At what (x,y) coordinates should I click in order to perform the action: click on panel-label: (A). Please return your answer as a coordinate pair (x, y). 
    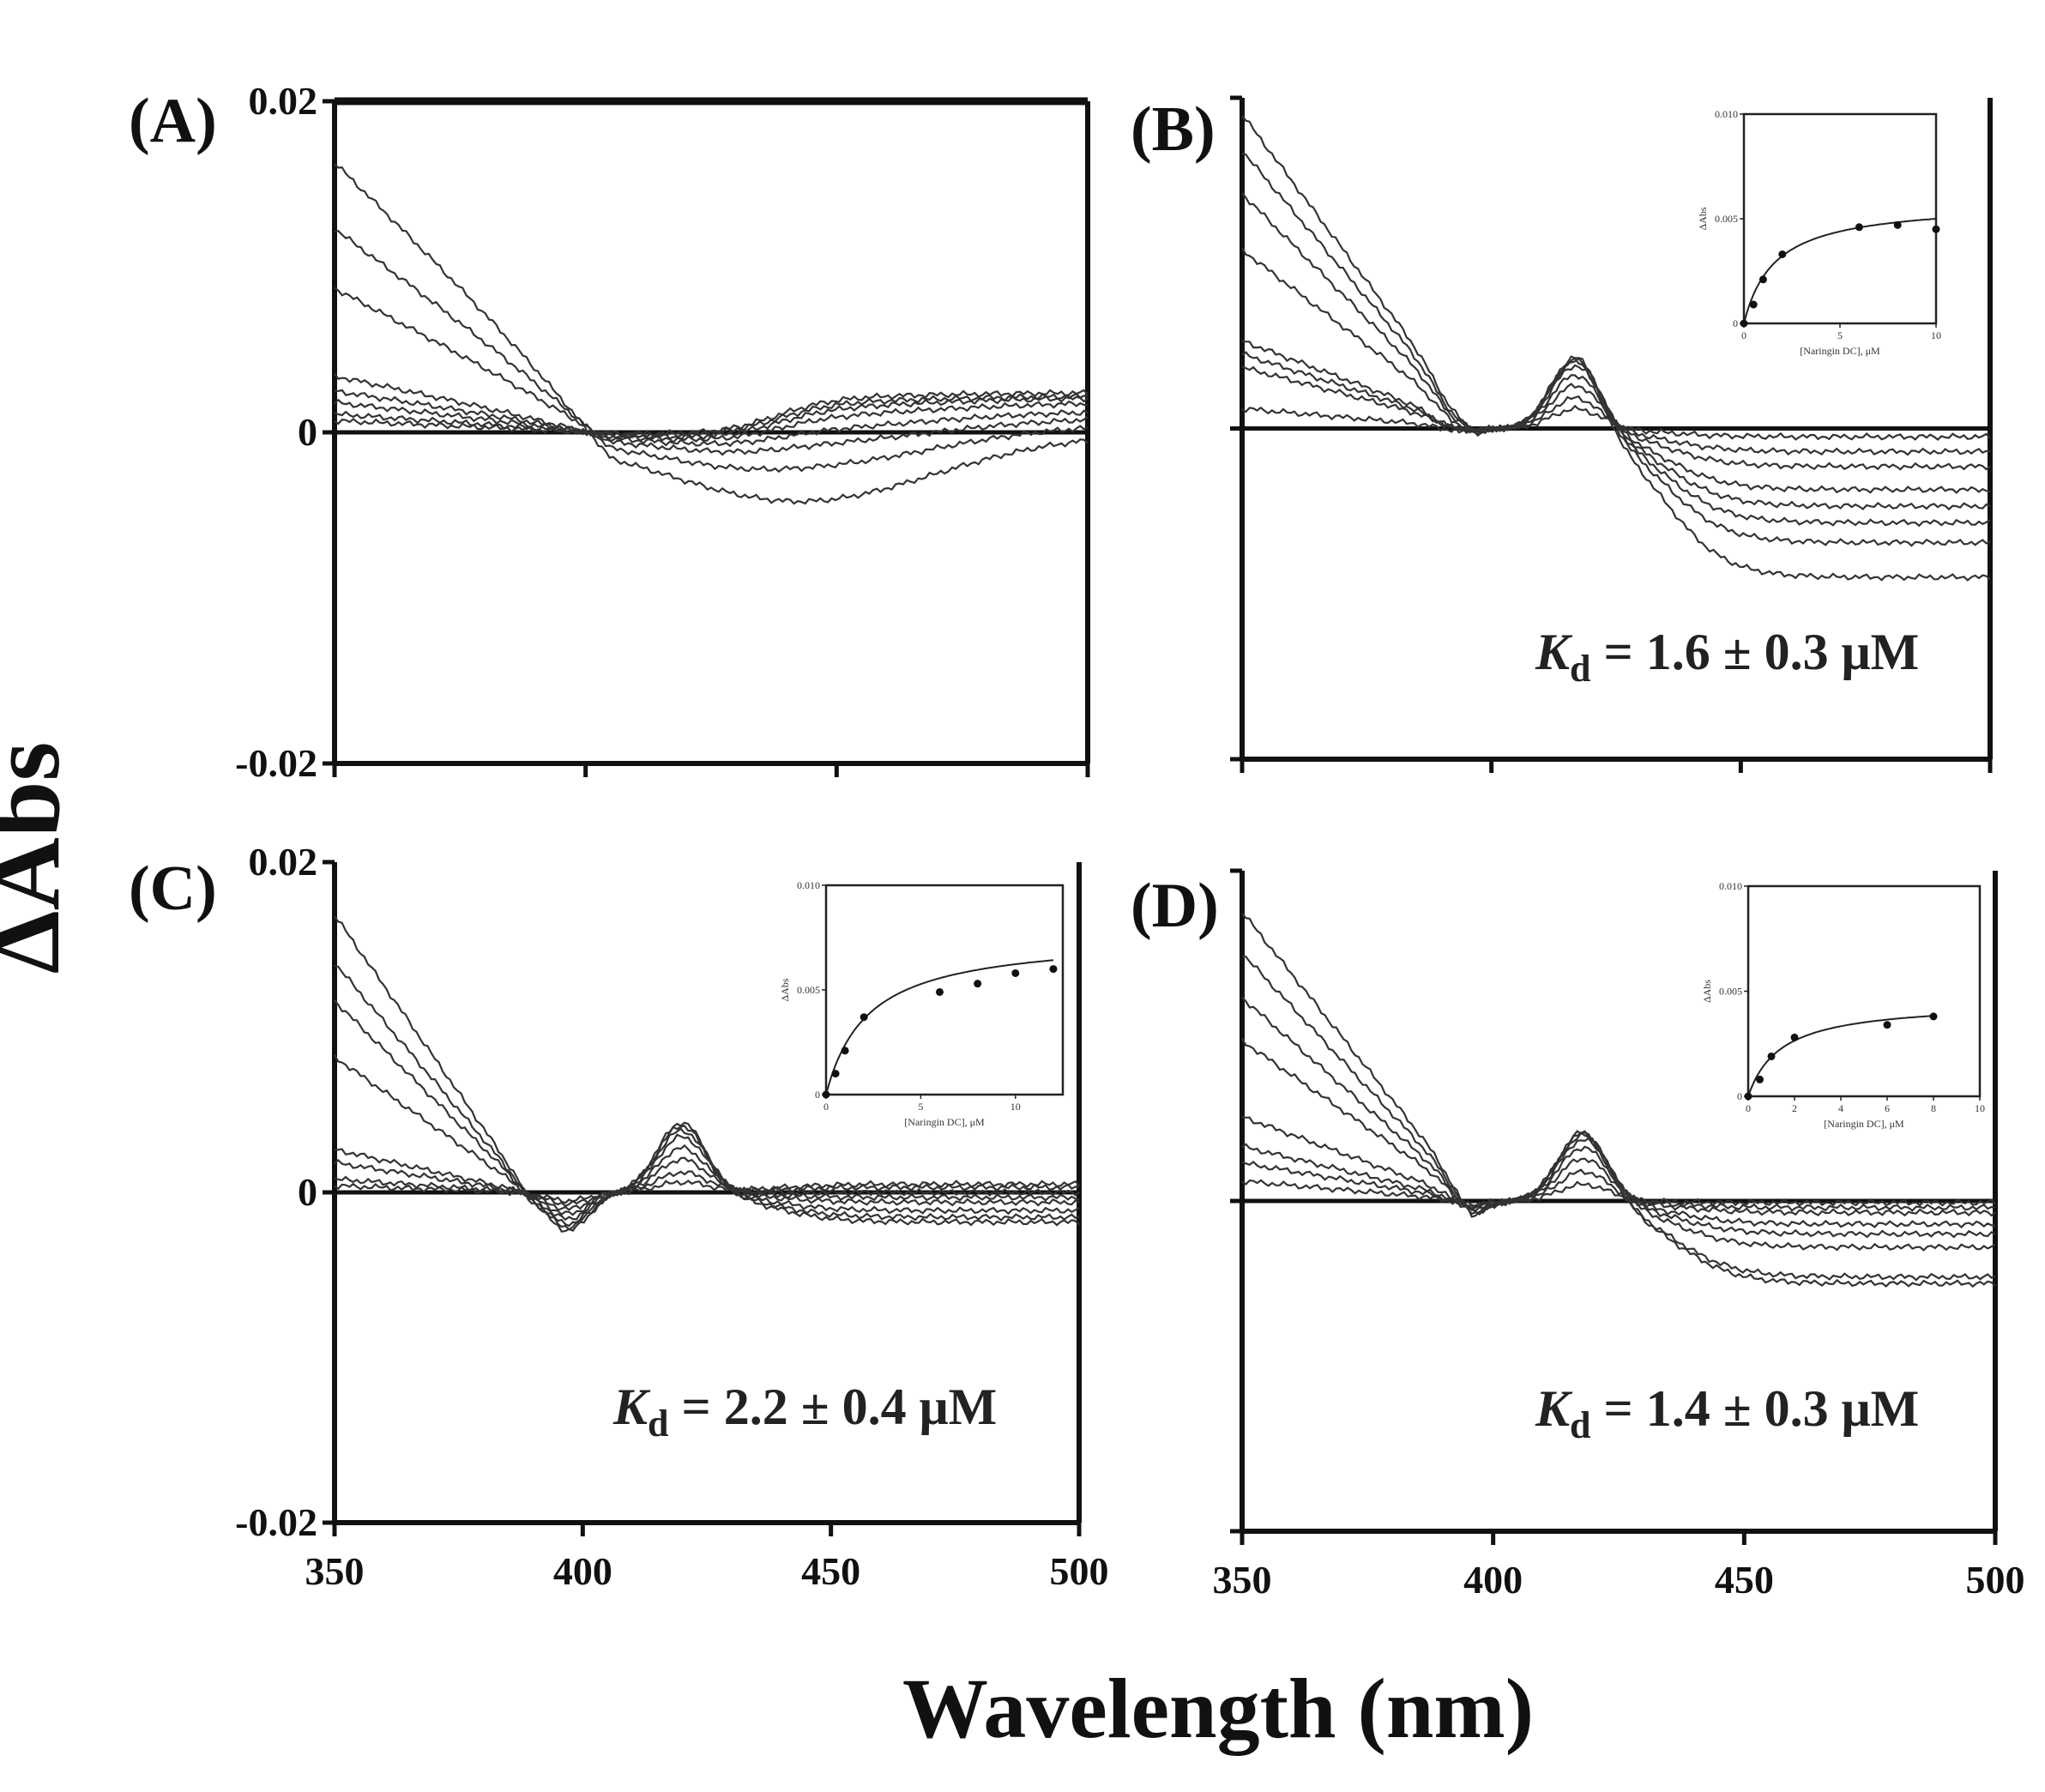
    Looking at the image, I should click on (173, 121).